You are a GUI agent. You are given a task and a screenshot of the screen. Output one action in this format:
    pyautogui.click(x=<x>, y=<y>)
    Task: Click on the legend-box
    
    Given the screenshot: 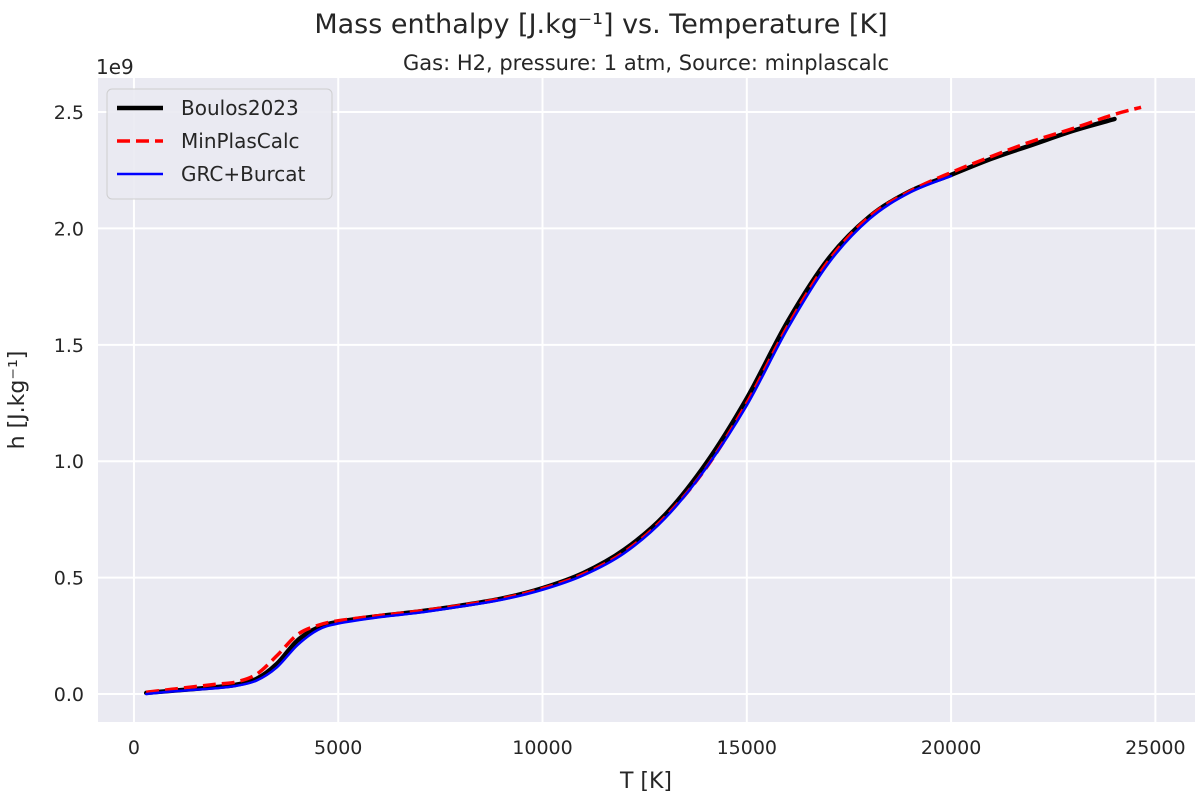 What is the action you would take?
    pyautogui.click(x=219, y=144)
    